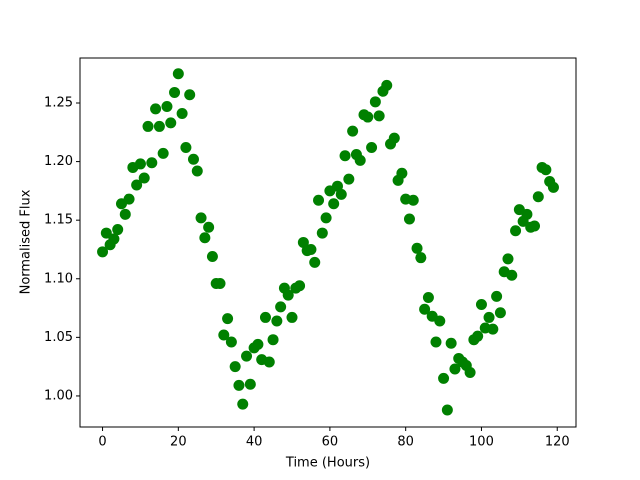  I want to click on x-tick-label: 100, so click(481, 442).